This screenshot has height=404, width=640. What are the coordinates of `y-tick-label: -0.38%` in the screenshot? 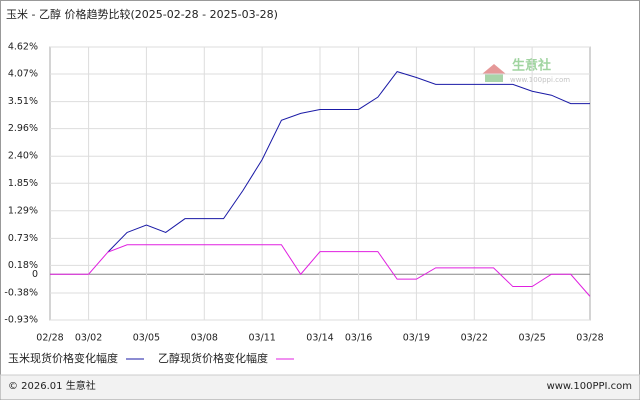 It's located at (21, 292).